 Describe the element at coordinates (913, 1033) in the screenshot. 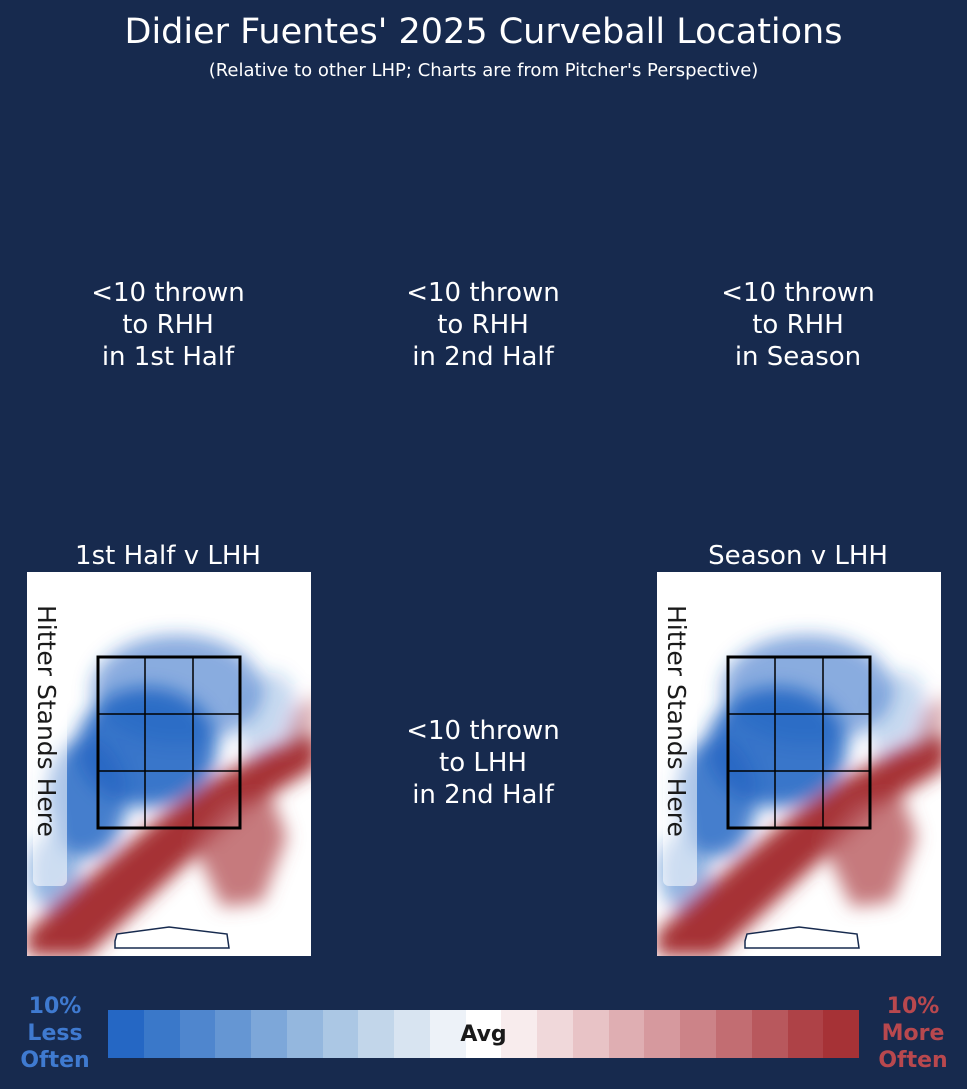

I see `legend-more-often: 10% More Often` at that location.